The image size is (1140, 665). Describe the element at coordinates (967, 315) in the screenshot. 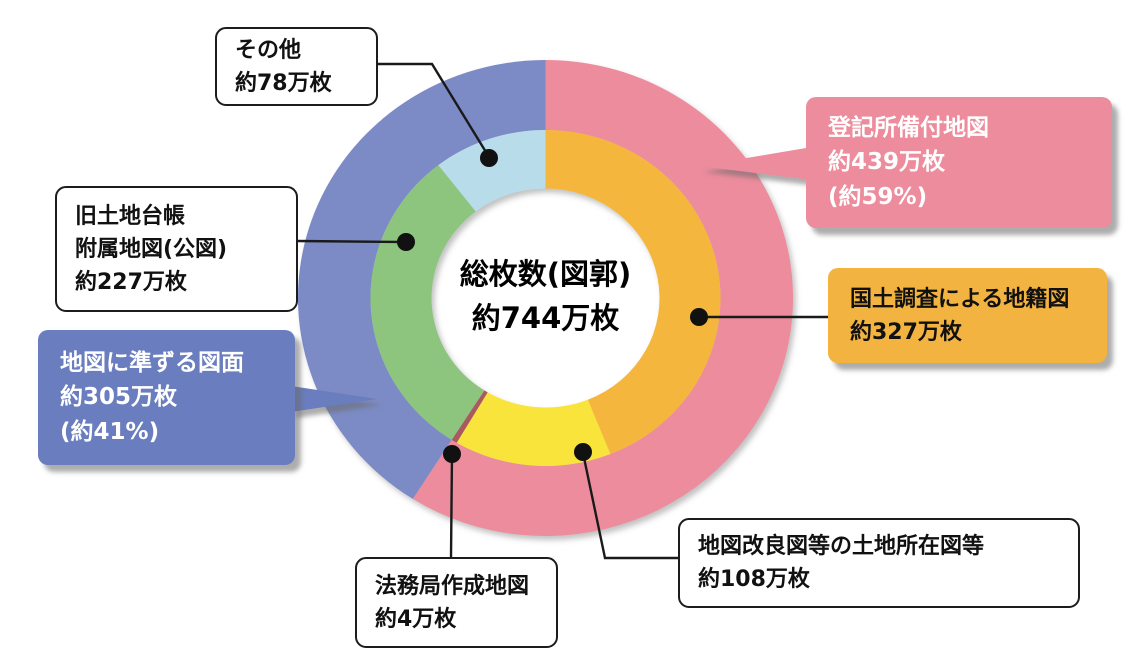

I see `callout-box-cadastral: 国土調査による地籍図 約327万枚` at that location.